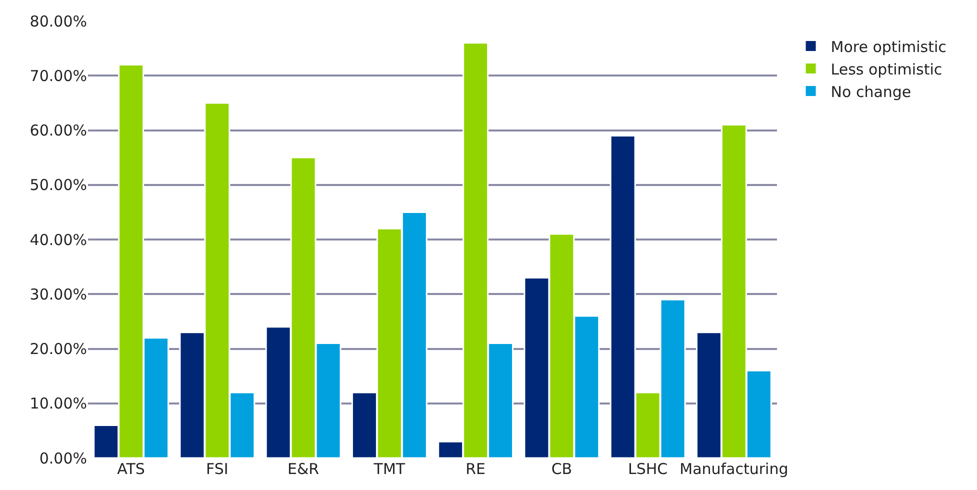 The image size is (977, 490). I want to click on y-tick-label: 70.00%, so click(58, 75).